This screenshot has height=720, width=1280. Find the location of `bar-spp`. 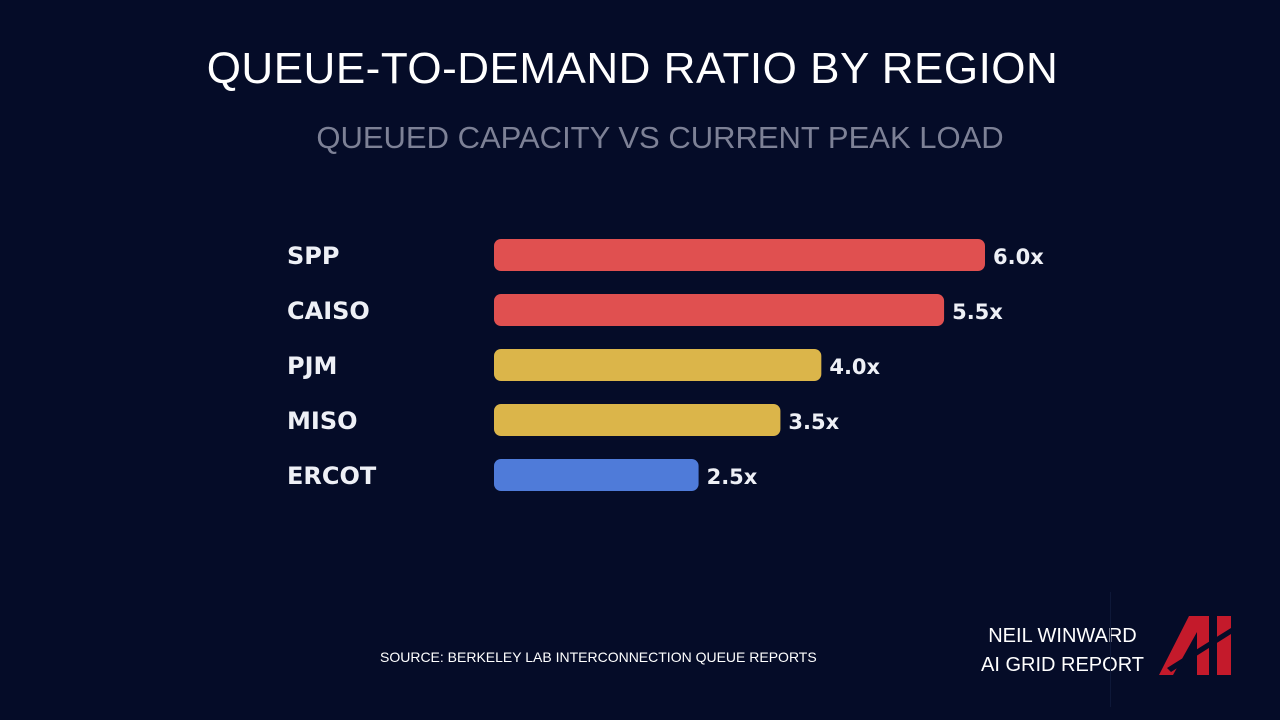

bar-spp is located at coordinates (739, 255).